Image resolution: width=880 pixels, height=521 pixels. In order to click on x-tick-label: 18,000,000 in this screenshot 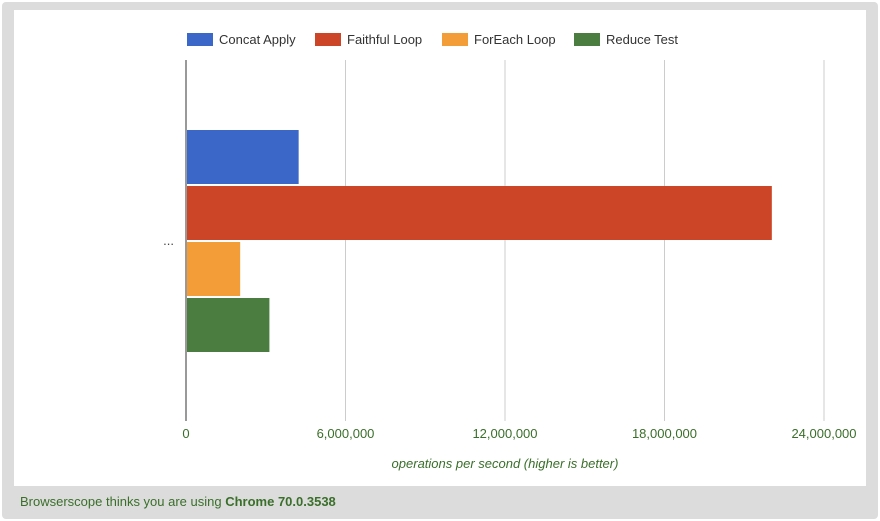, I will do `click(664, 433)`.